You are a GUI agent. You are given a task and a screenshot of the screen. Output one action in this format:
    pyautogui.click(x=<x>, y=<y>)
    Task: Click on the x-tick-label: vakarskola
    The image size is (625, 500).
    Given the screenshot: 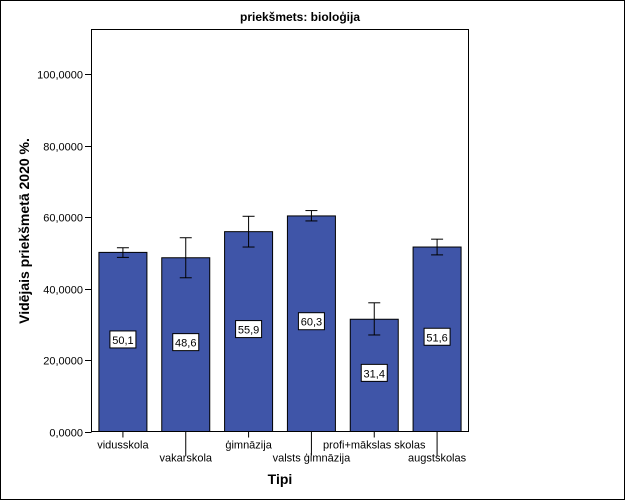 What is the action you would take?
    pyautogui.click(x=185, y=459)
    